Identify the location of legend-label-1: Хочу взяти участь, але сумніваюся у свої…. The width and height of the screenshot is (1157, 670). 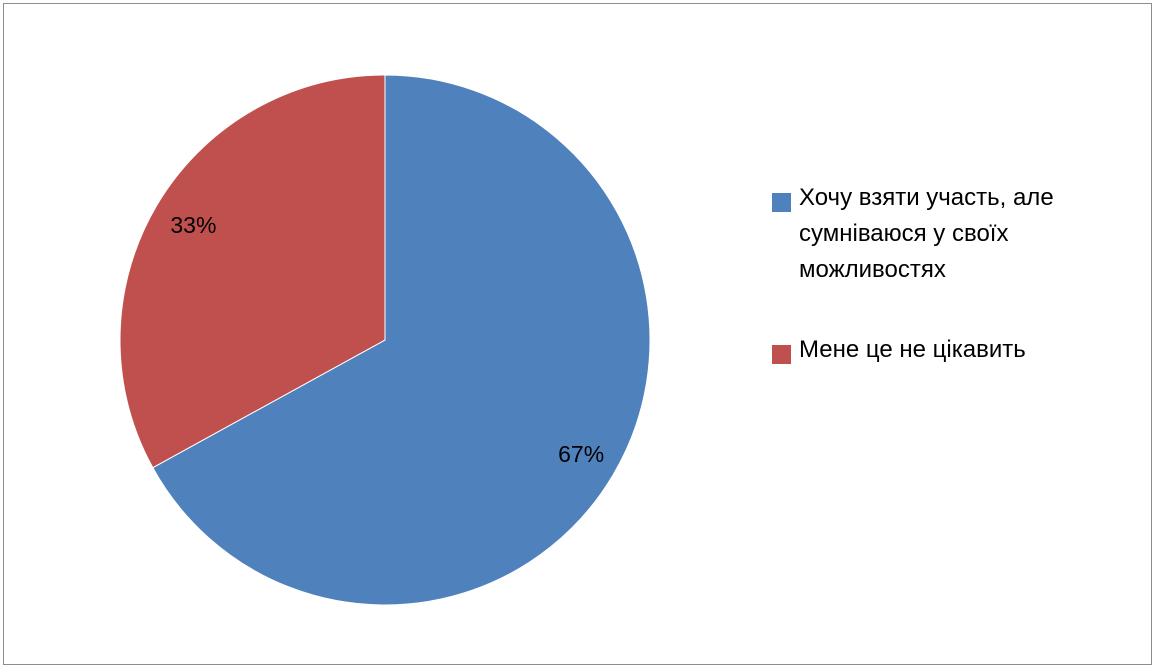
(926, 233).